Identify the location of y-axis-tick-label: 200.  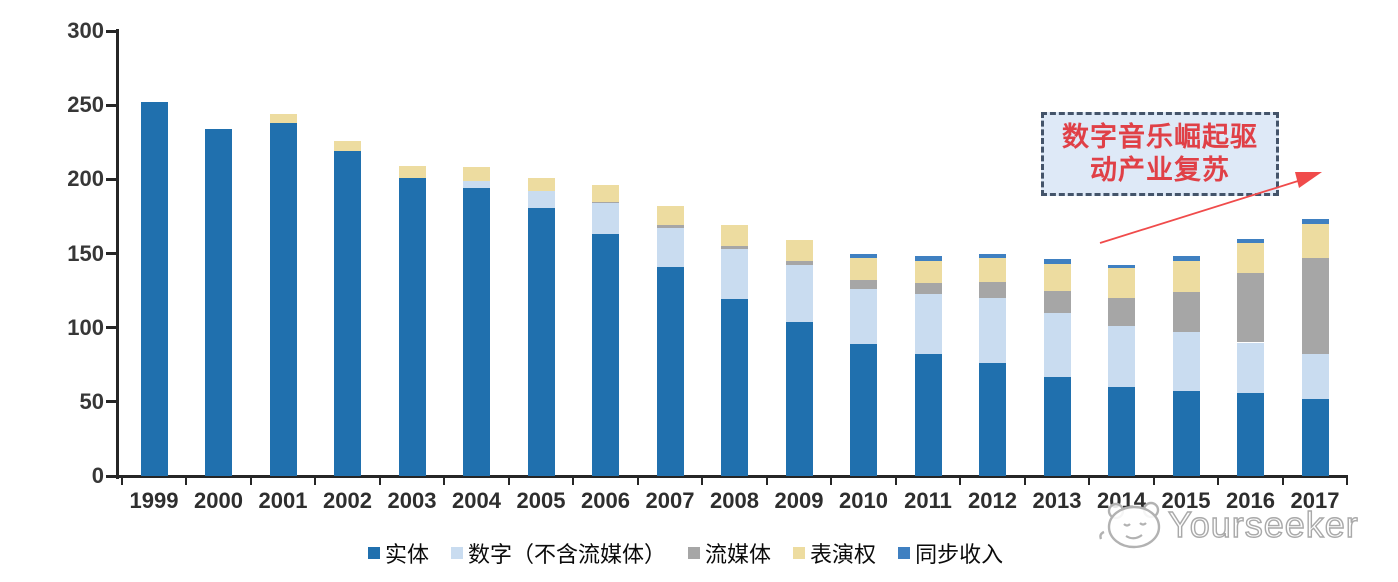
(85, 179).